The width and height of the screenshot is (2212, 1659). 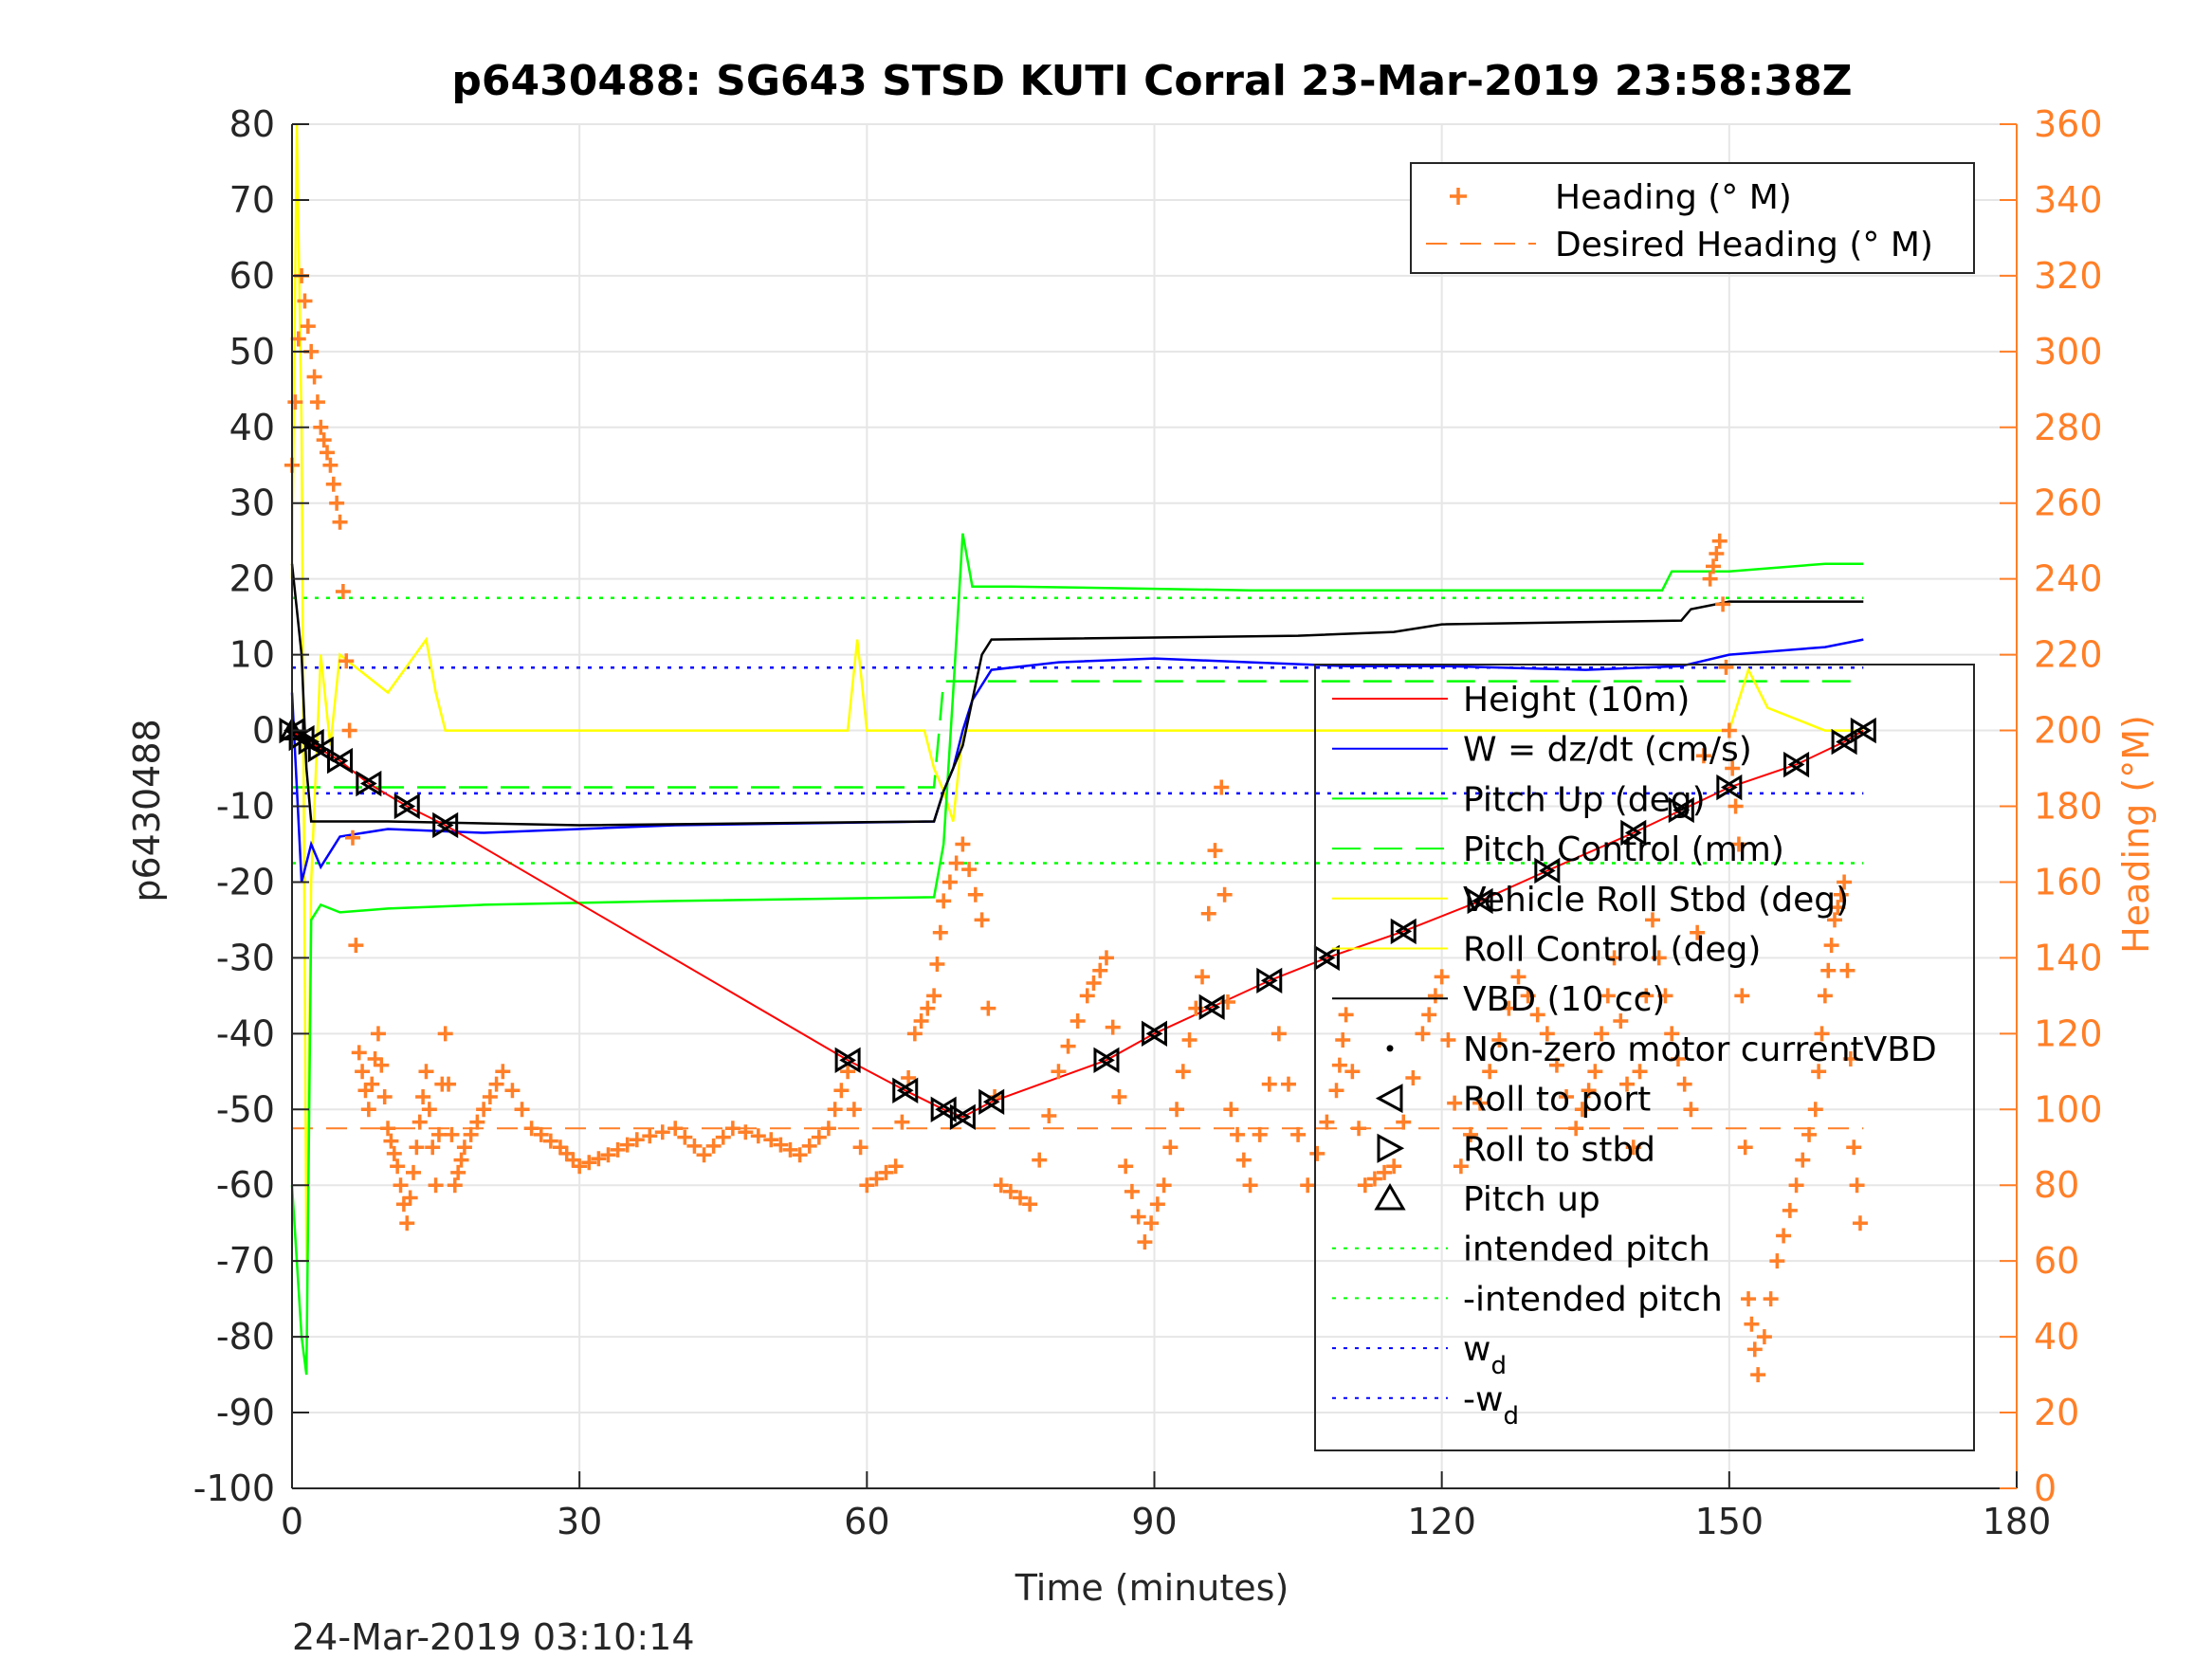 I want to click on y2-tick-label: 20, so click(x=2056, y=1412).